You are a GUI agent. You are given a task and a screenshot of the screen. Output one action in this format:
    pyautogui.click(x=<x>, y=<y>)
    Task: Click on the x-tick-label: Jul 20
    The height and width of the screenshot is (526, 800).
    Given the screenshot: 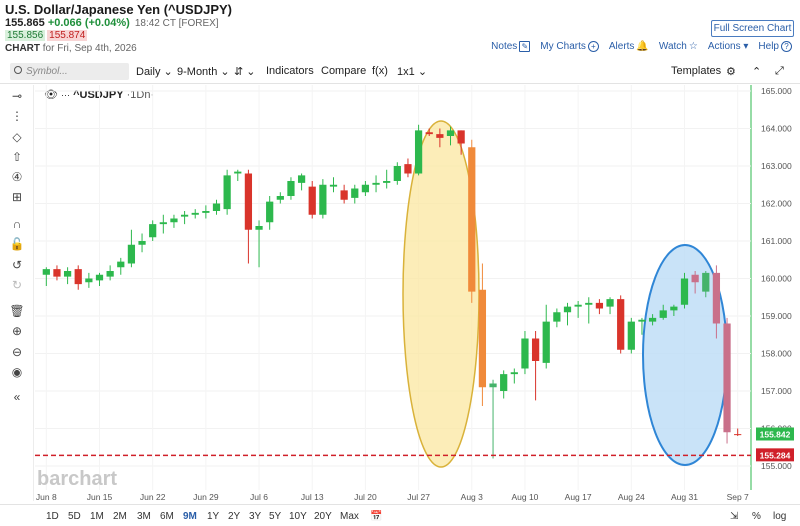 What is the action you would take?
    pyautogui.click(x=365, y=497)
    